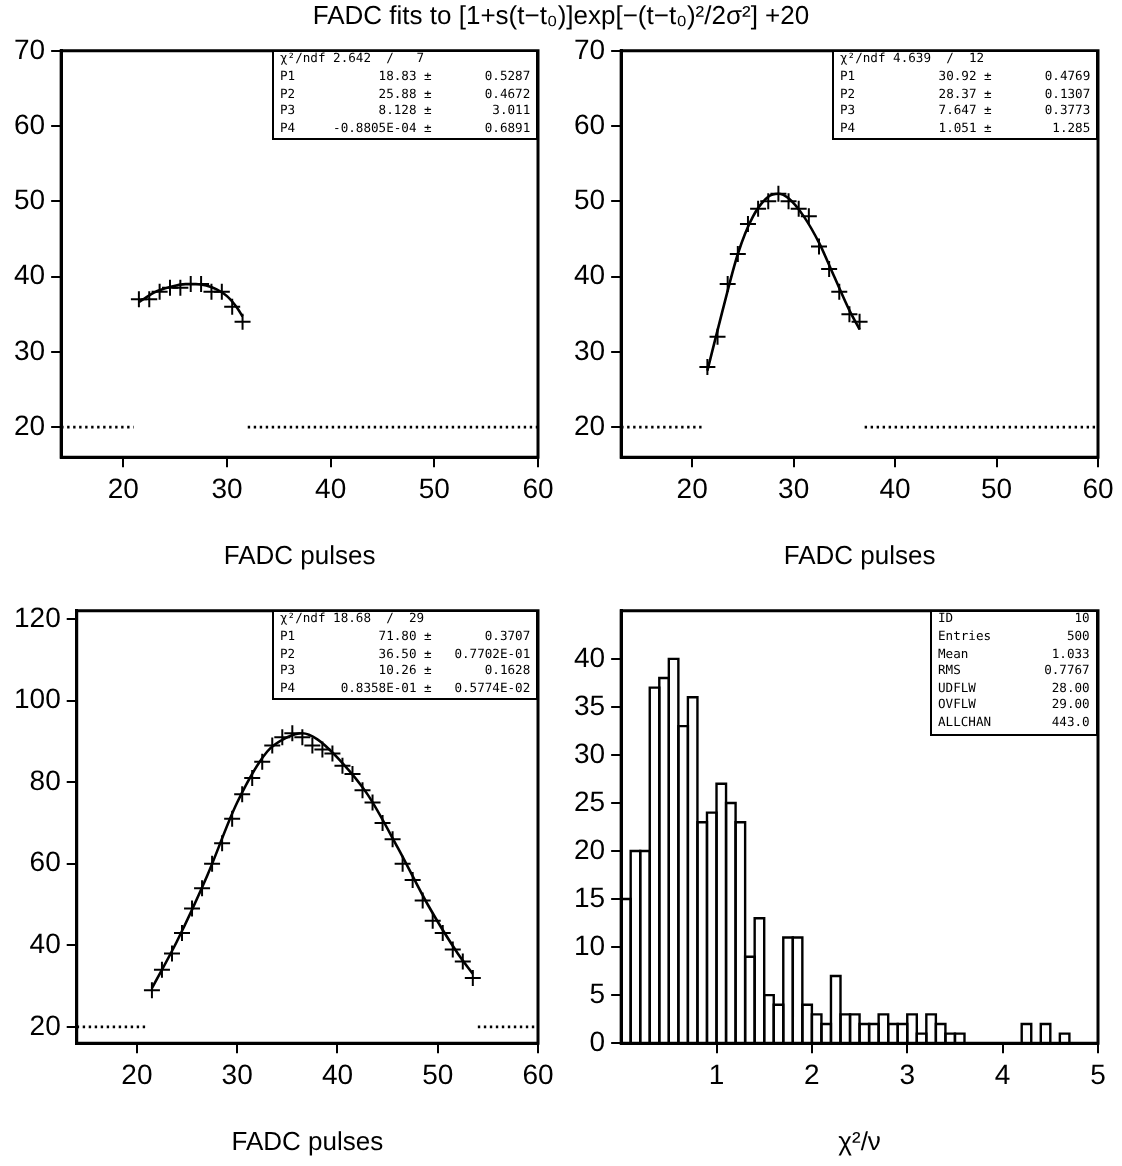 This screenshot has width=1122, height=1166. What do you see at coordinates (45, 779) in the screenshot?
I see `y-tick-label: 80` at bounding box center [45, 779].